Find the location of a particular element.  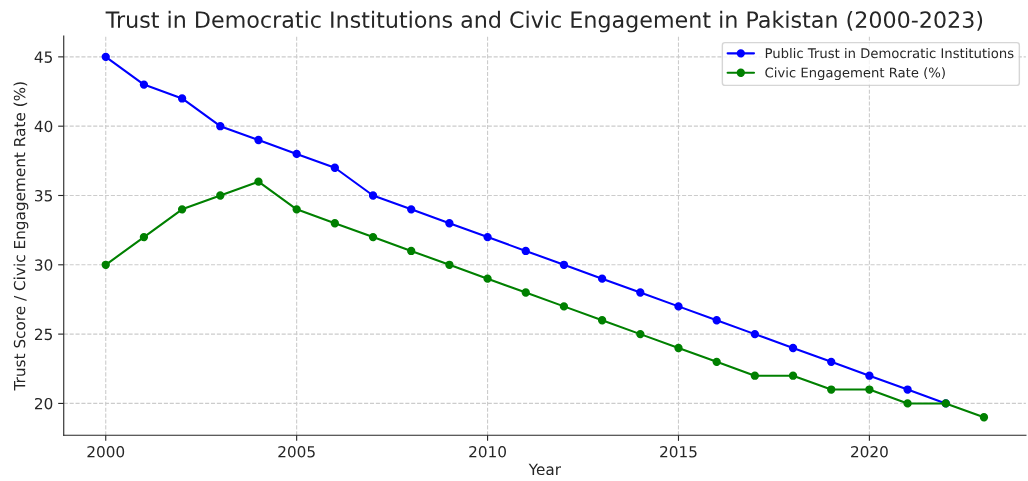

y-tick-label: 20 is located at coordinates (44, 403).